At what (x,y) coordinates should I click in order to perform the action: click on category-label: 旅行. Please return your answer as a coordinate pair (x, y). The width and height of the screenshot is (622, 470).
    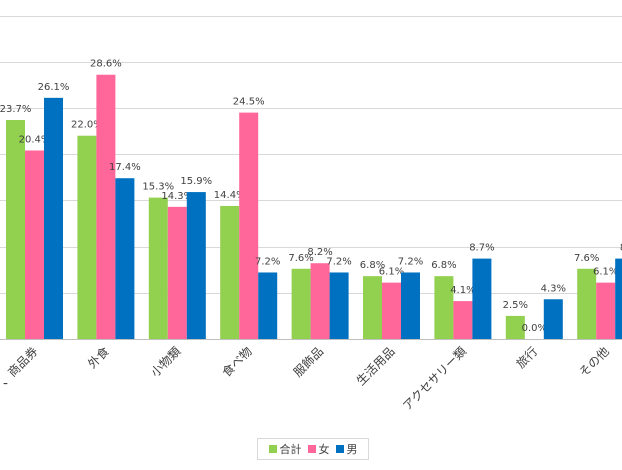
    Looking at the image, I should click on (527, 357).